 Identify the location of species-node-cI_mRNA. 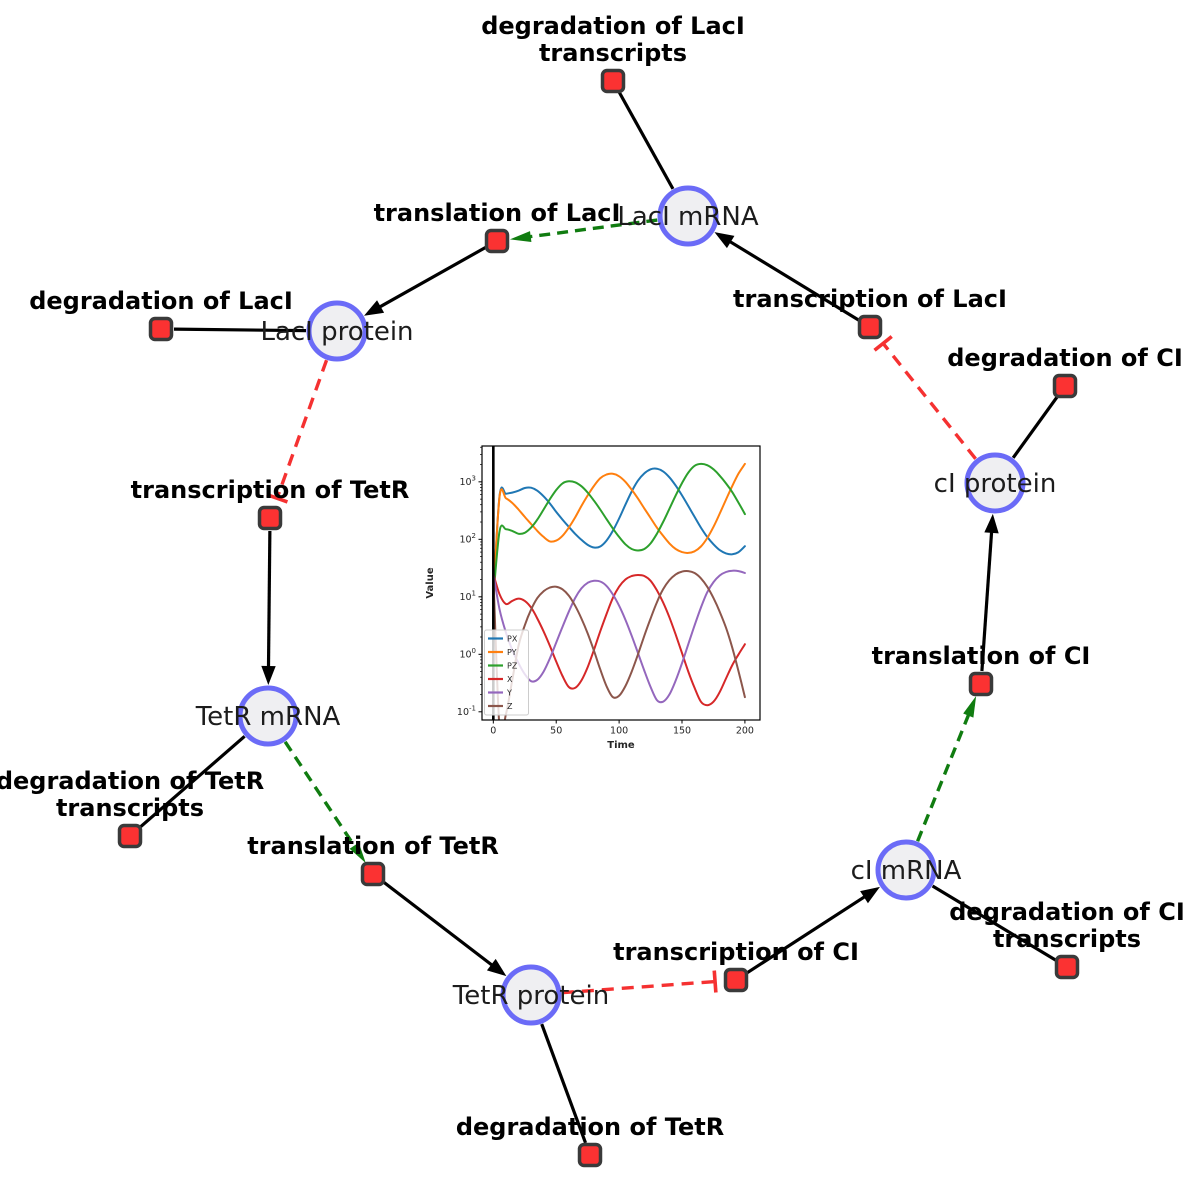
(906, 870).